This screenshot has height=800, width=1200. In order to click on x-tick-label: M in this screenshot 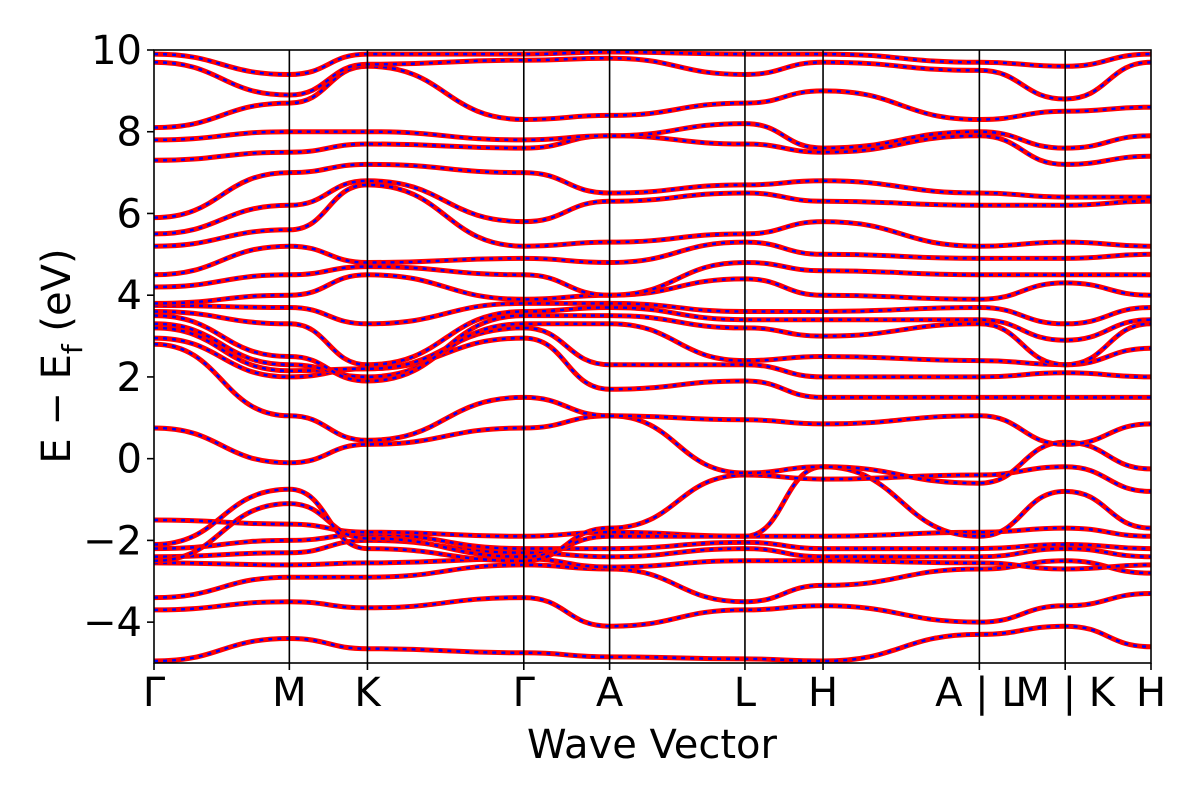, I will do `click(289, 693)`.